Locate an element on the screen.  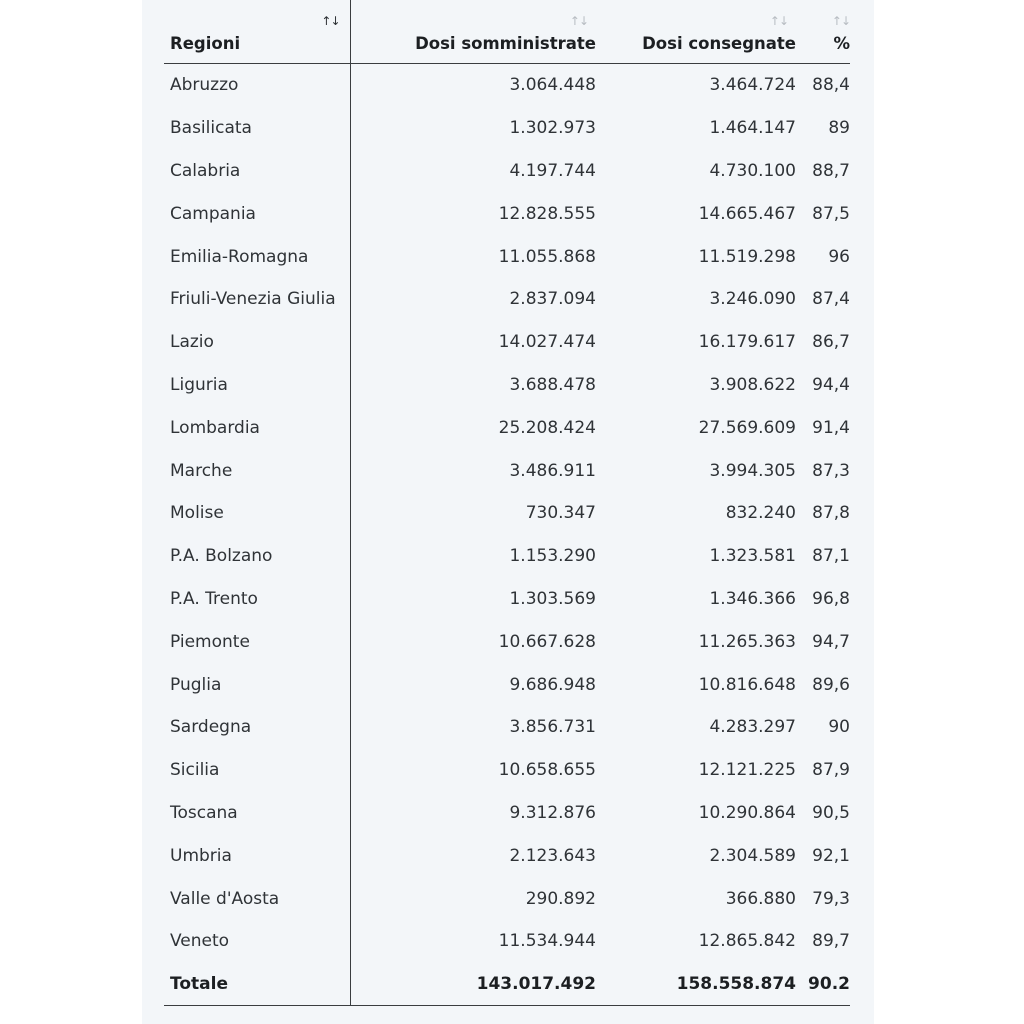
cell-administered: 1.153.290 is located at coordinates (552, 556).